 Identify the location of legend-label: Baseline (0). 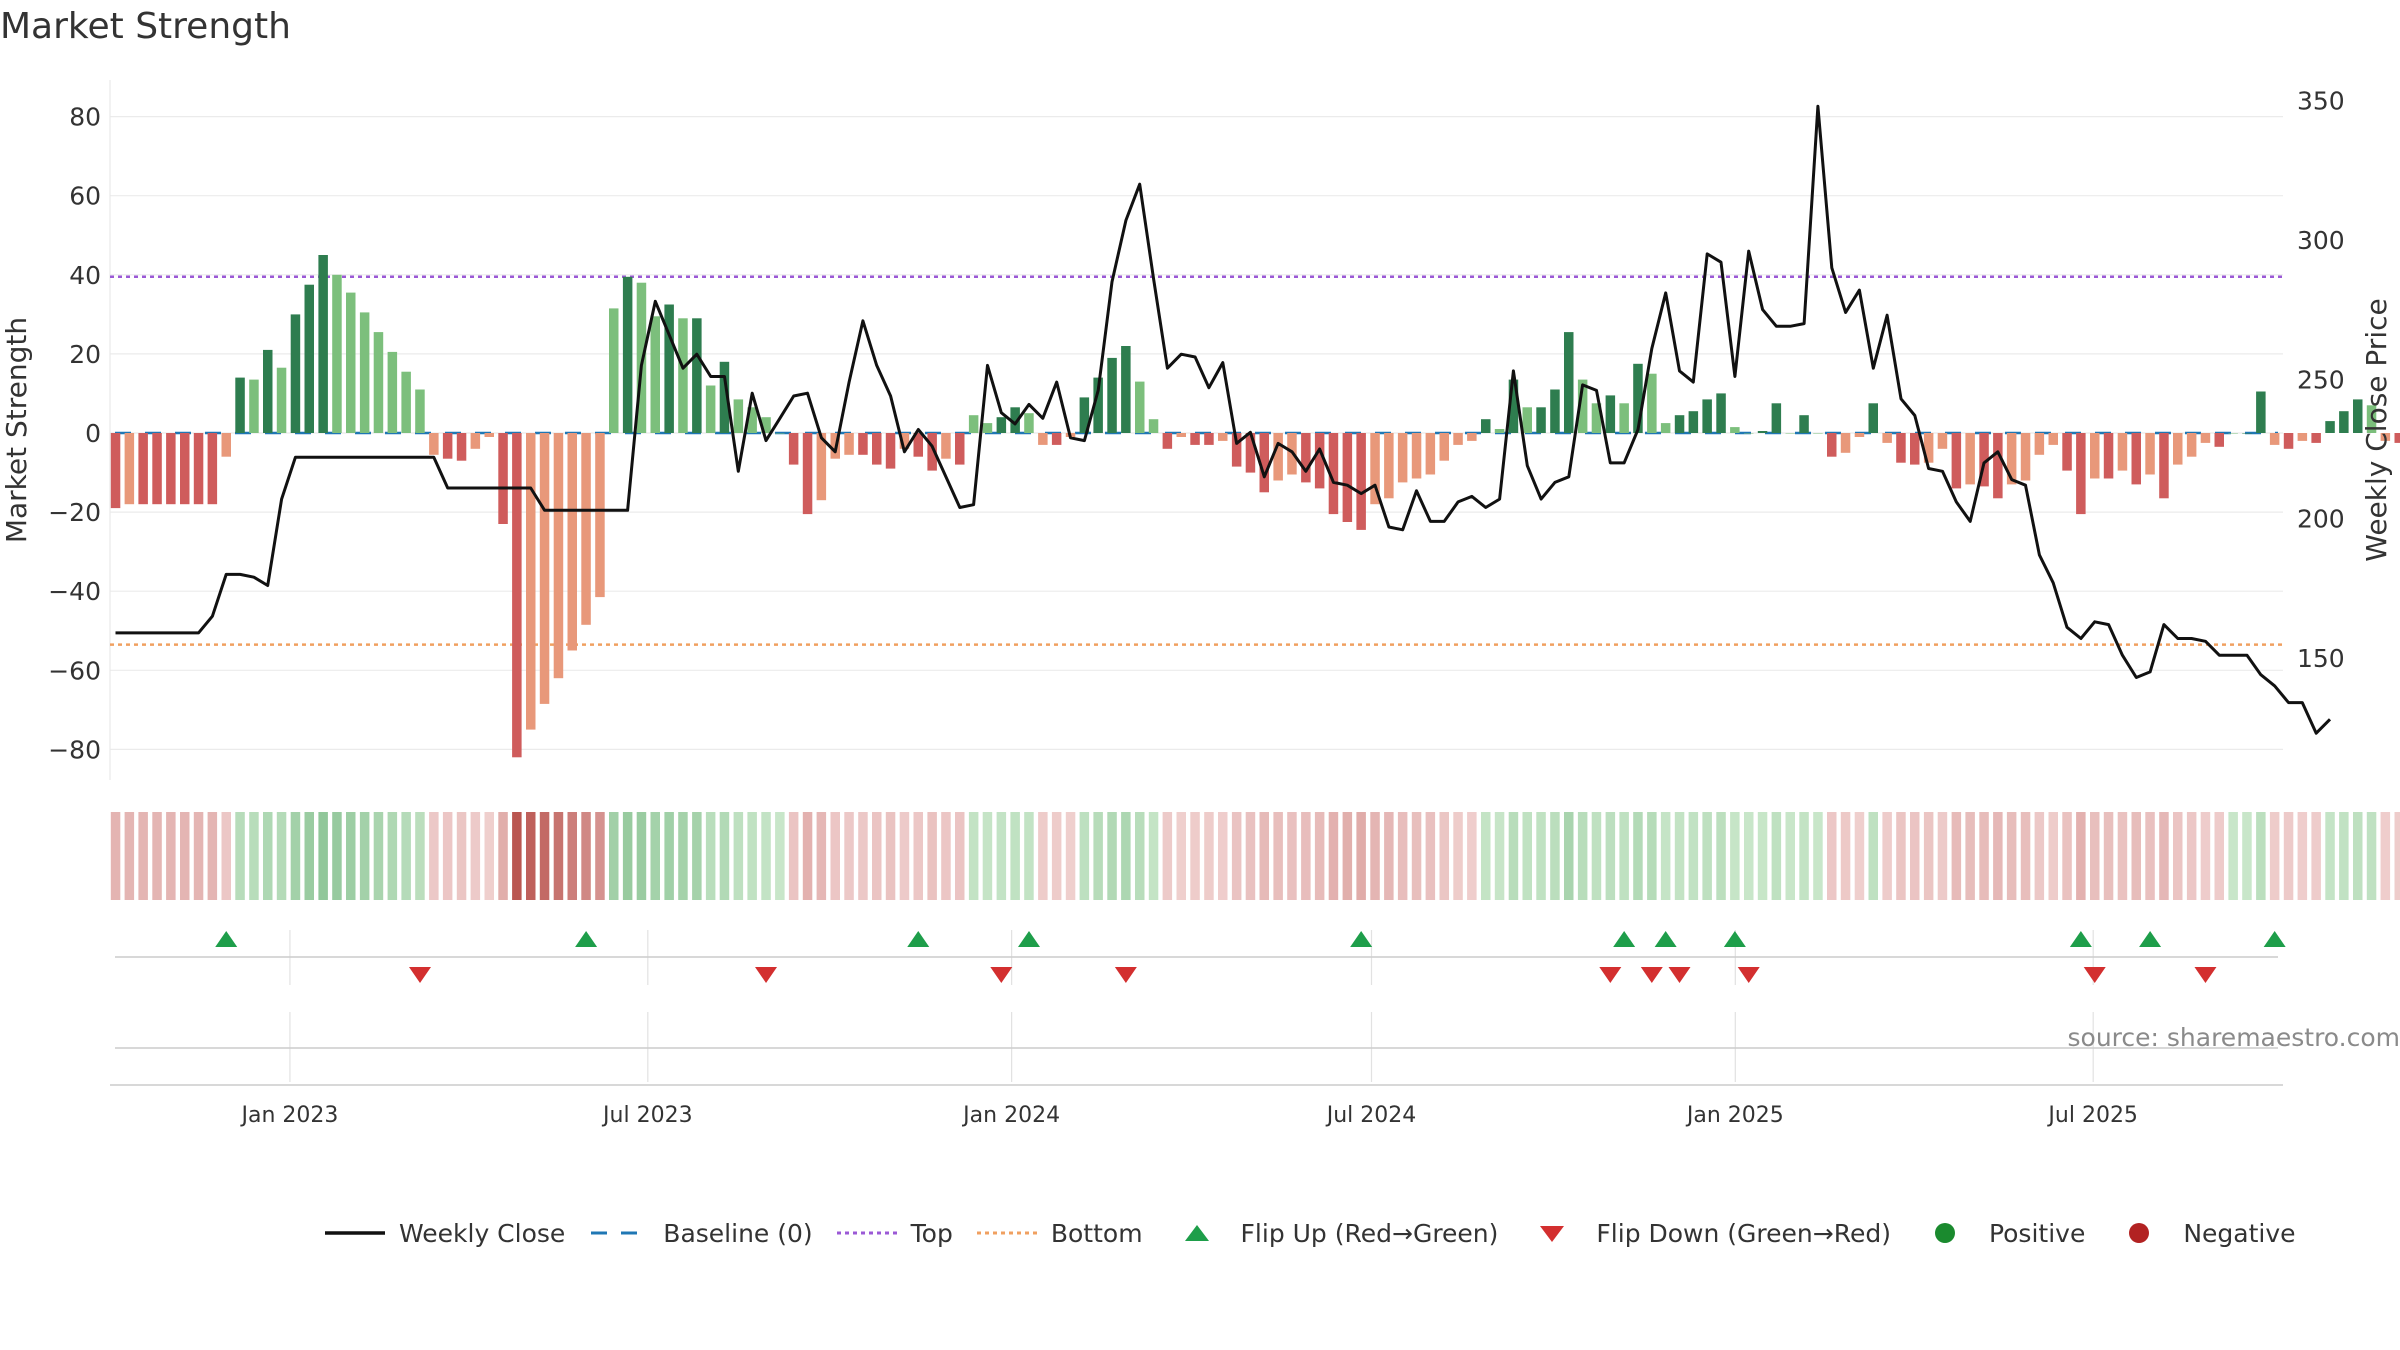
(738, 1233).